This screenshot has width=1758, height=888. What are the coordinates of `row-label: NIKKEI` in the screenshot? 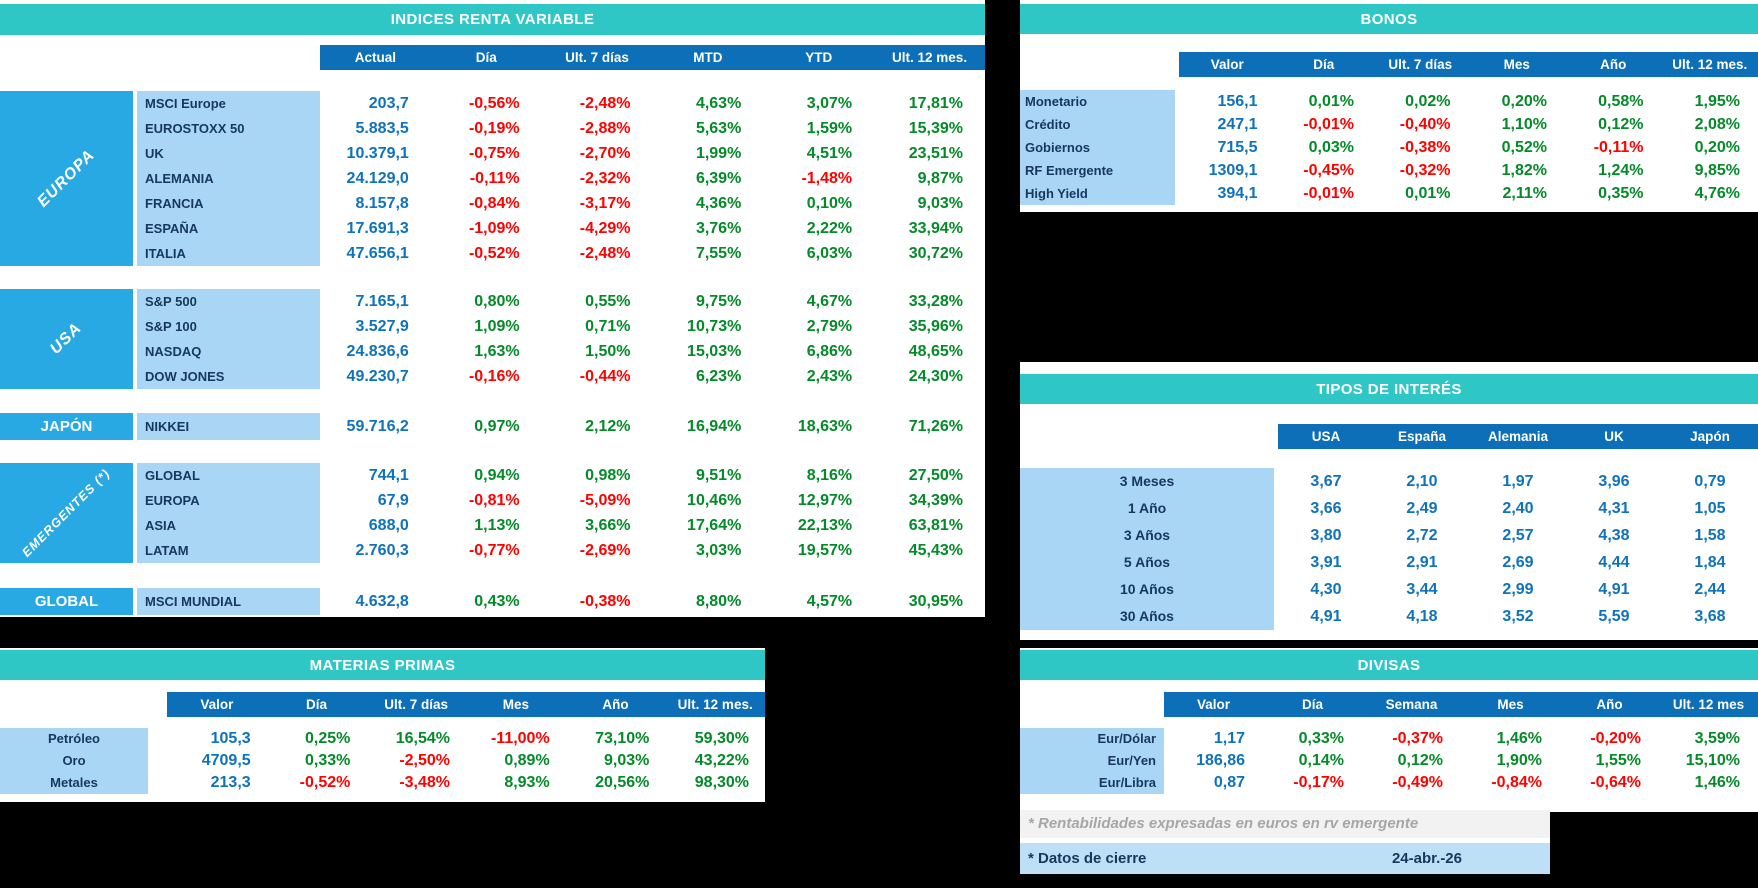 It's located at (167, 426).